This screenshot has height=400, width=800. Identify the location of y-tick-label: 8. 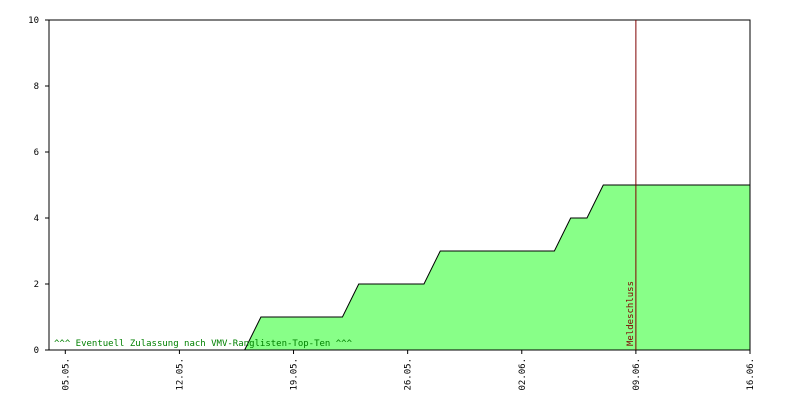
(36, 87).